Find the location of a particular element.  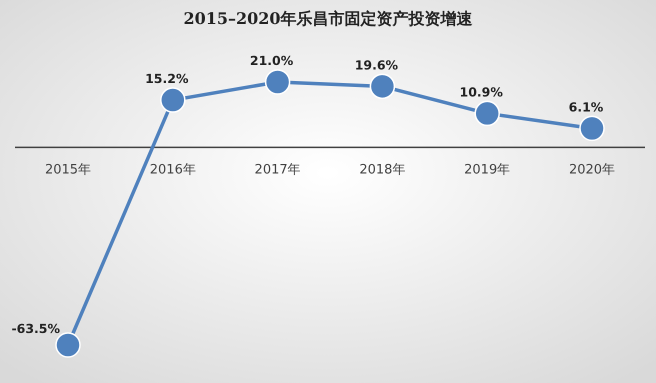

data-label: 10.9% is located at coordinates (482, 92).